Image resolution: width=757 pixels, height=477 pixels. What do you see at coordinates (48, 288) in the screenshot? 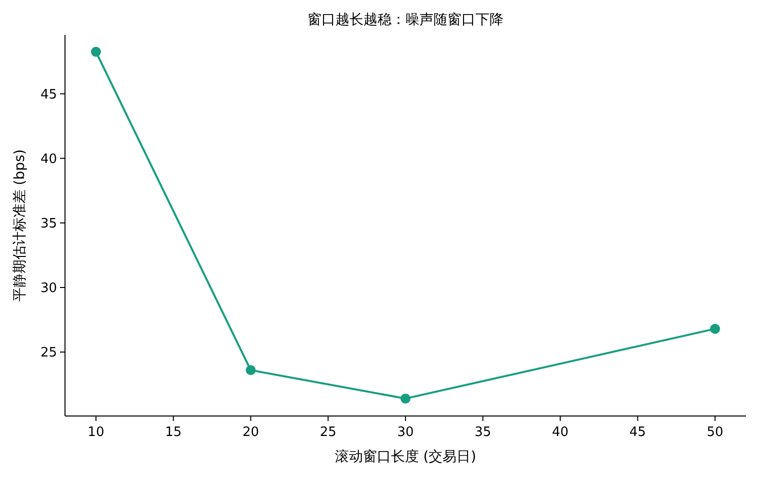
I see `y-tick-label: 30` at bounding box center [48, 288].